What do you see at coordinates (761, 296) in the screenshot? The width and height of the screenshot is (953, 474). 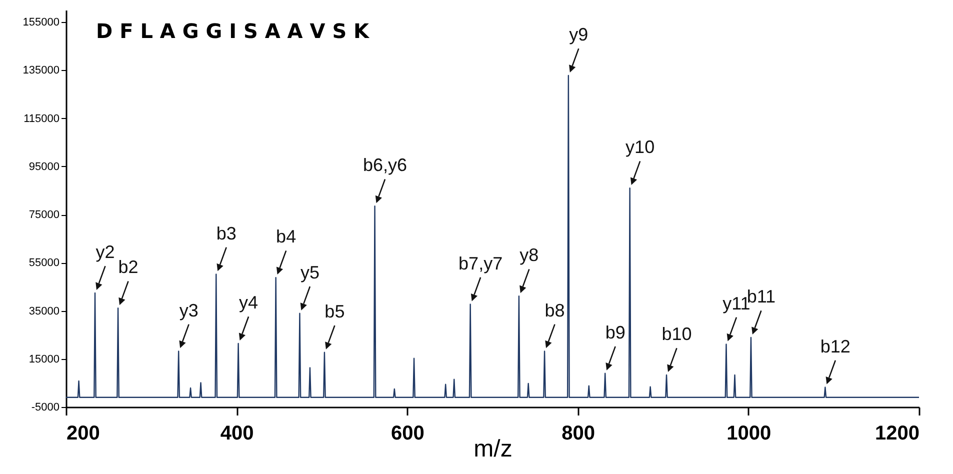 I see `annotation: b11` at bounding box center [761, 296].